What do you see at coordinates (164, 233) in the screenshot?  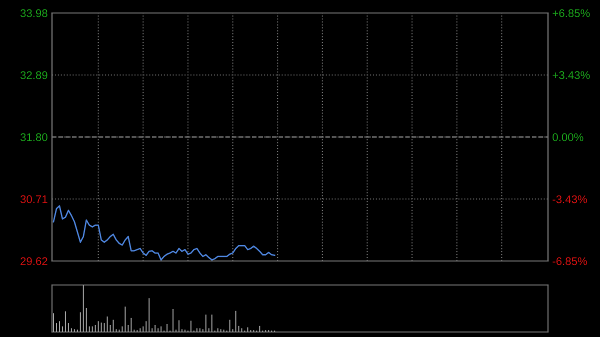 I see `line-series` at bounding box center [164, 233].